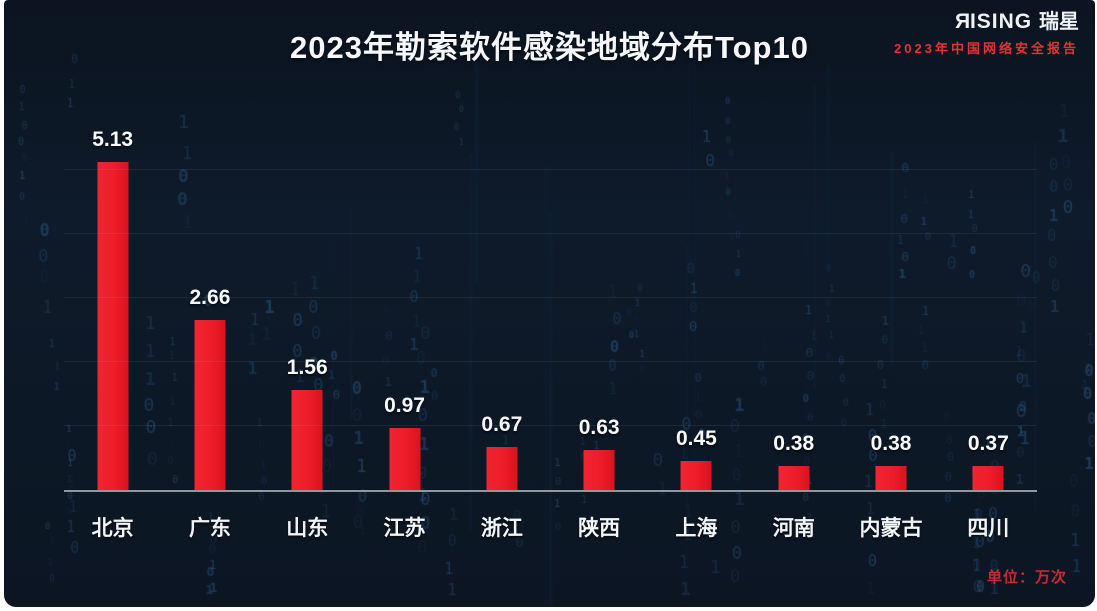  What do you see at coordinates (404, 324) in the screenshot?
I see `bar-column: 0.97 江苏` at bounding box center [404, 324].